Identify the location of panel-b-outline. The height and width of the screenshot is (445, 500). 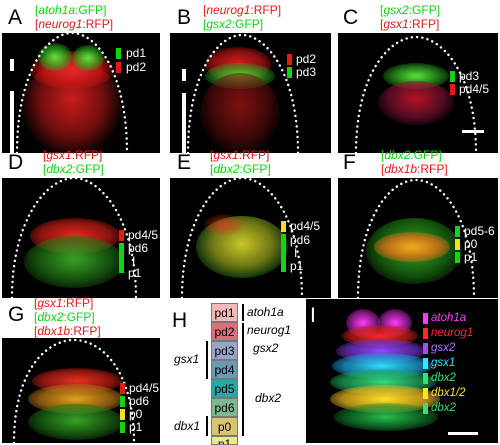
(243, 93).